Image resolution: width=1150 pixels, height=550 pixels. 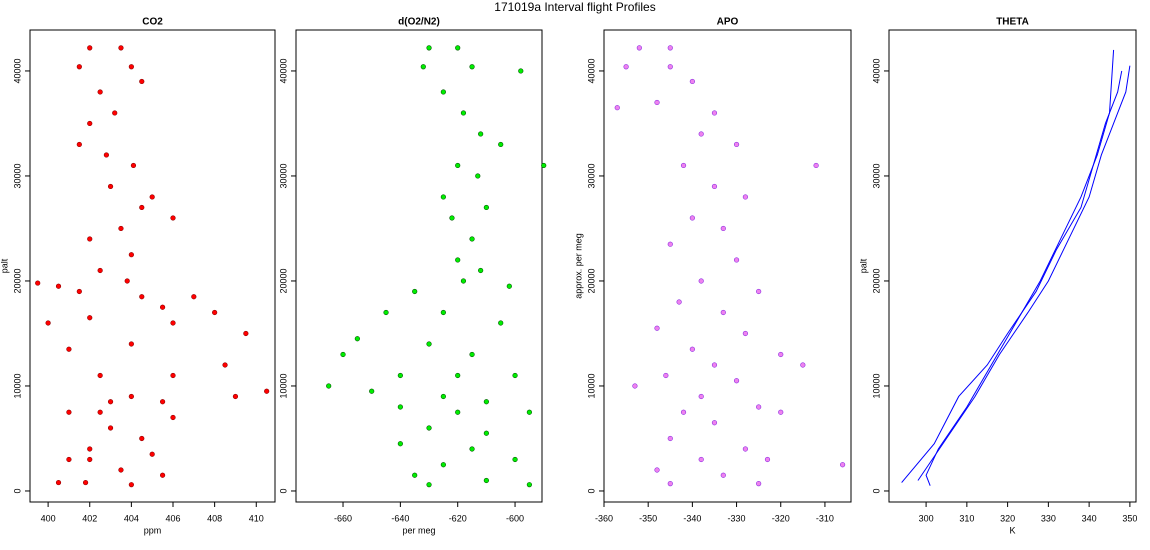 I want to click on x-tick-label: 402, so click(x=89, y=518).